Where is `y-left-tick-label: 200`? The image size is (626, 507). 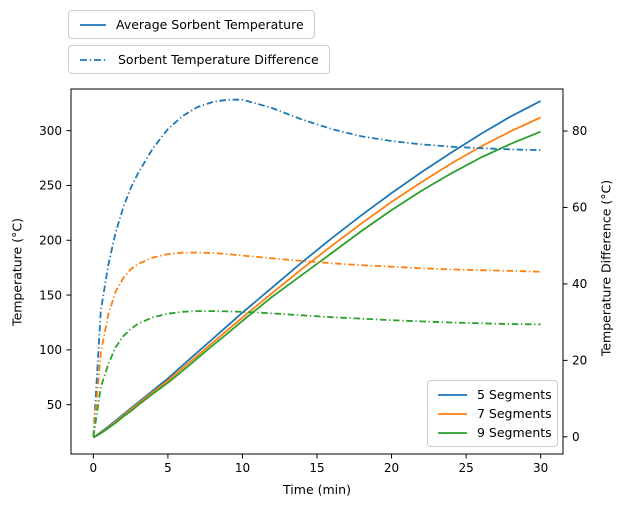 y-left-tick-label: 200 is located at coordinates (50, 240).